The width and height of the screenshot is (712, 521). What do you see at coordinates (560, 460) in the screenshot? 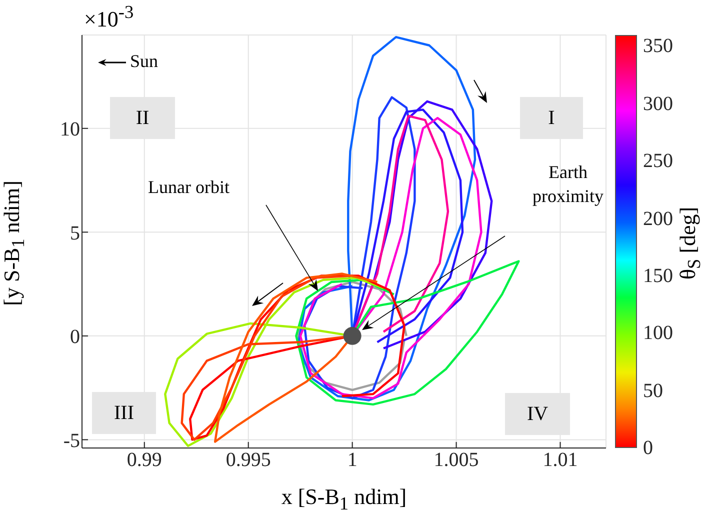
I see `x-tick-label: 1.01` at bounding box center [560, 460].